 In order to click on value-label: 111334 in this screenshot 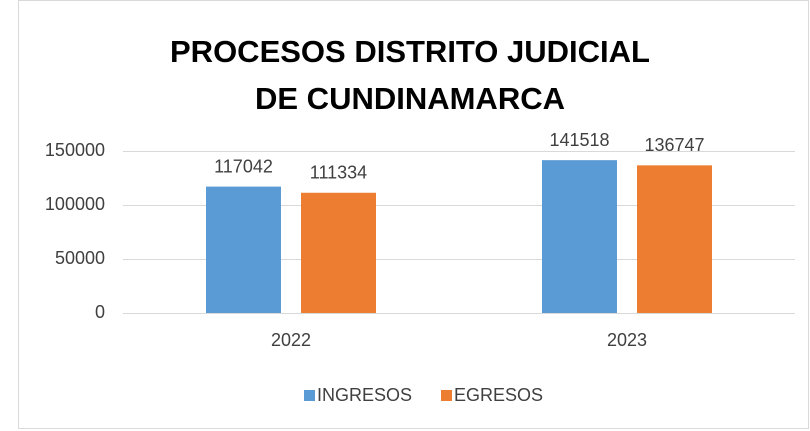, I will do `click(338, 173)`.